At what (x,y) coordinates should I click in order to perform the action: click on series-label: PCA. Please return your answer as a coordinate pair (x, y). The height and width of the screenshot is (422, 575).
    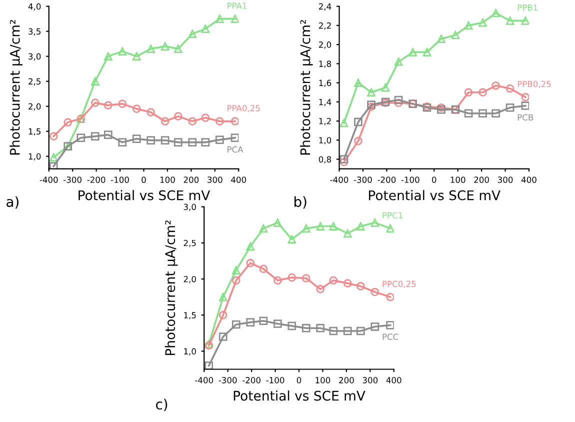
    Looking at the image, I should click on (236, 149).